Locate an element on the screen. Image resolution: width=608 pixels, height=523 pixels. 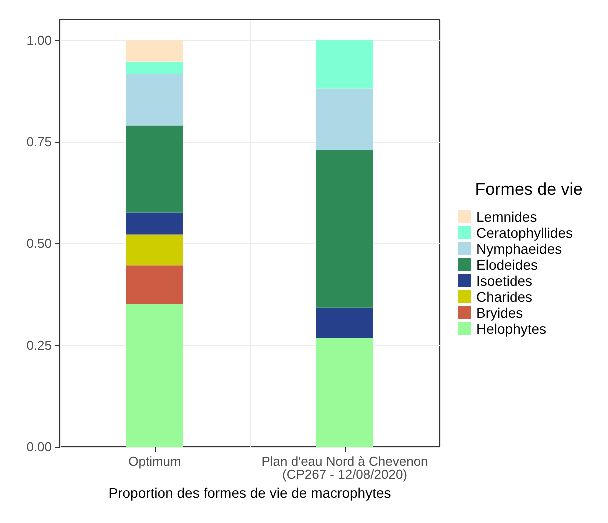
x-tick-label: Plan d'eau Nord à Chevenon (CP267 - 12/08/2020) is located at coordinates (345, 468).